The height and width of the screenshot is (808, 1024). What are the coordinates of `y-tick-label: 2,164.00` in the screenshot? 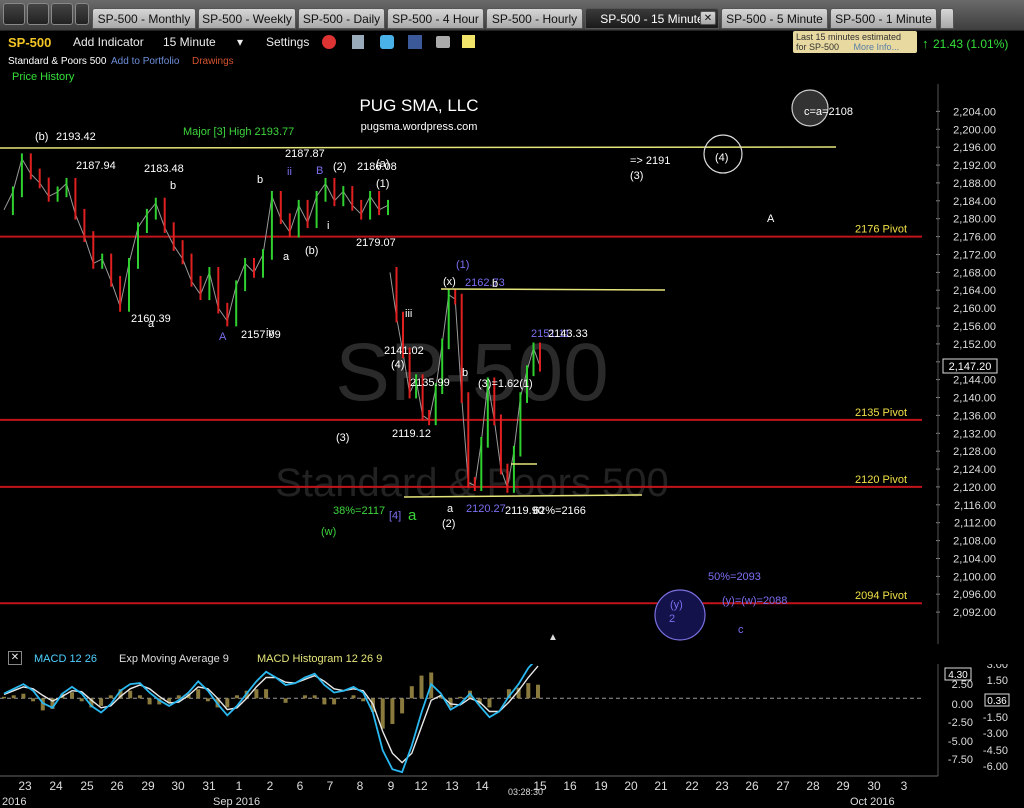 It's located at (974, 291).